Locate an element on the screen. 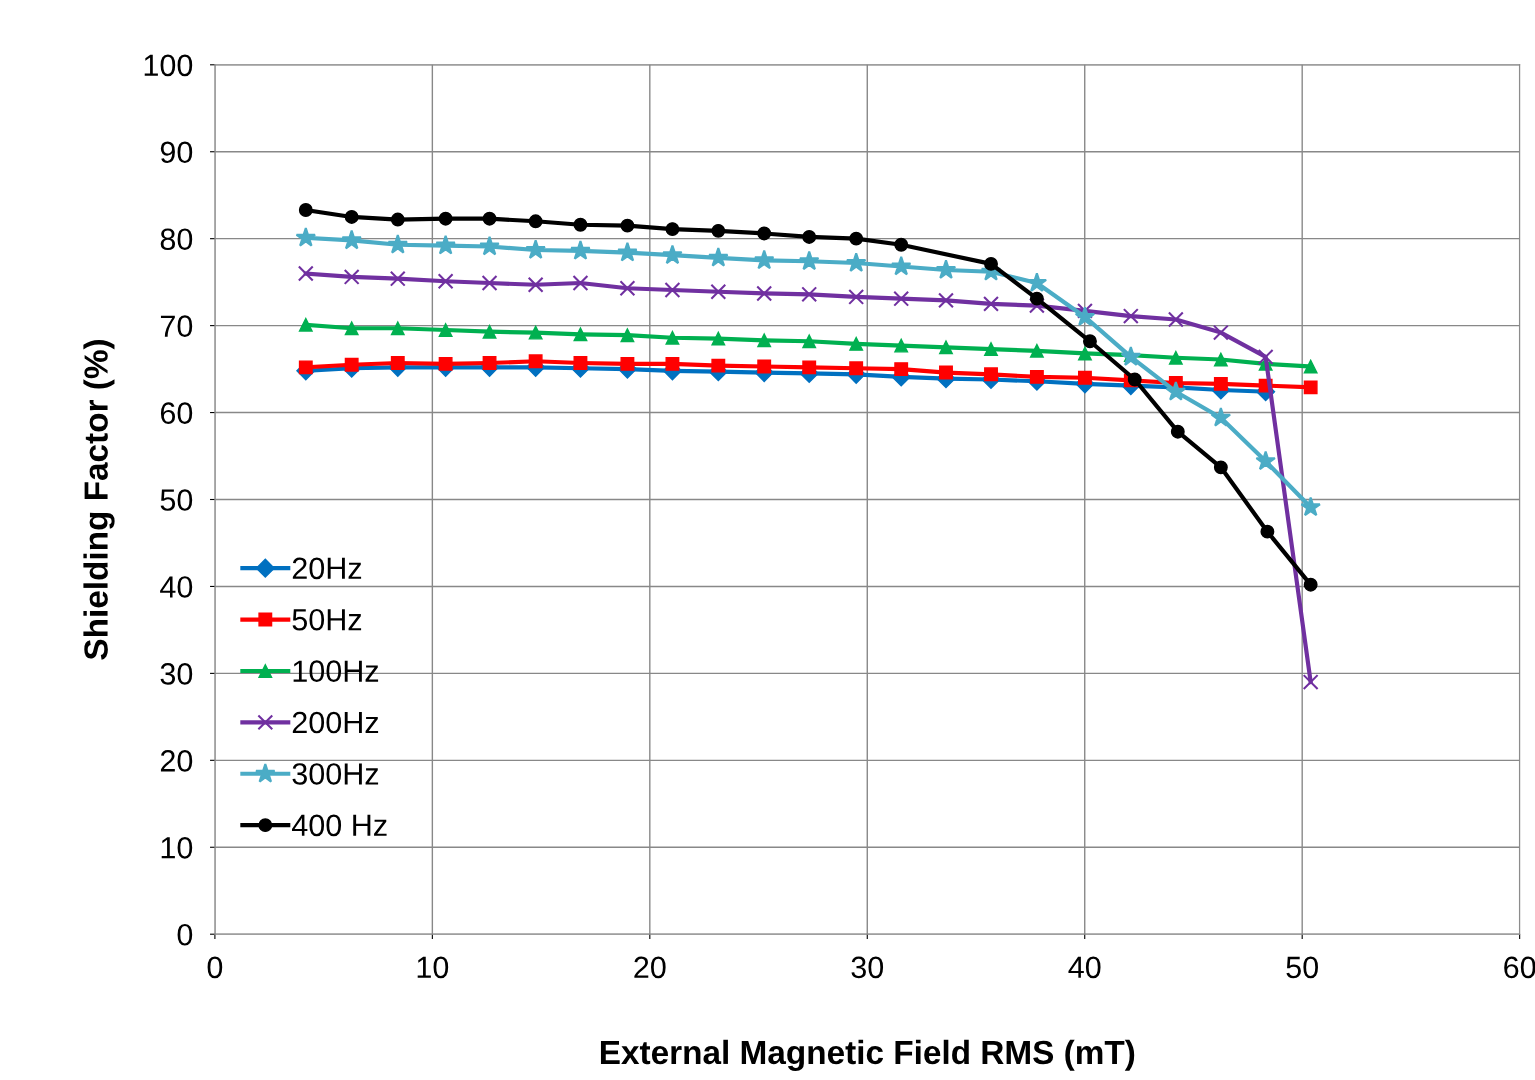 The image size is (1535, 1080). y-tick-label: 30 is located at coordinates (176, 674).